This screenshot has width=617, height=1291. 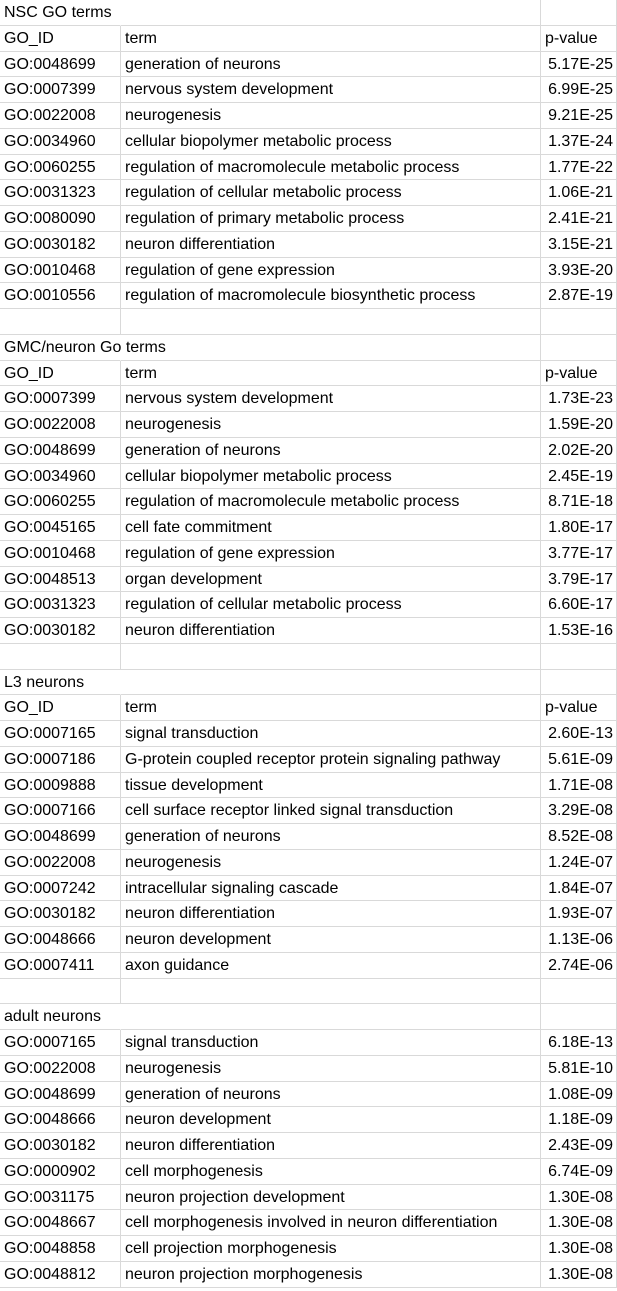 I want to click on p-value-cell: 1.06E-21, so click(x=579, y=193).